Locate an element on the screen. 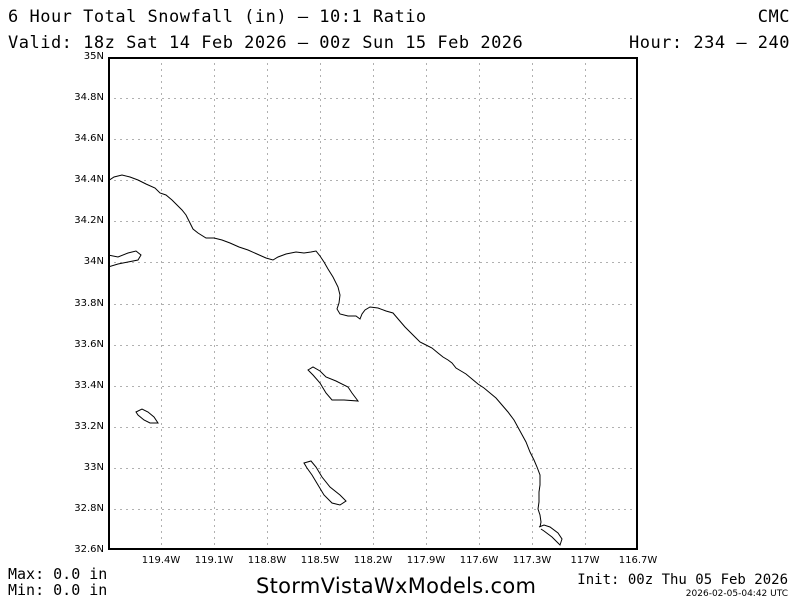 The image size is (800, 600). lat-label: 34N is located at coordinates (93, 261).